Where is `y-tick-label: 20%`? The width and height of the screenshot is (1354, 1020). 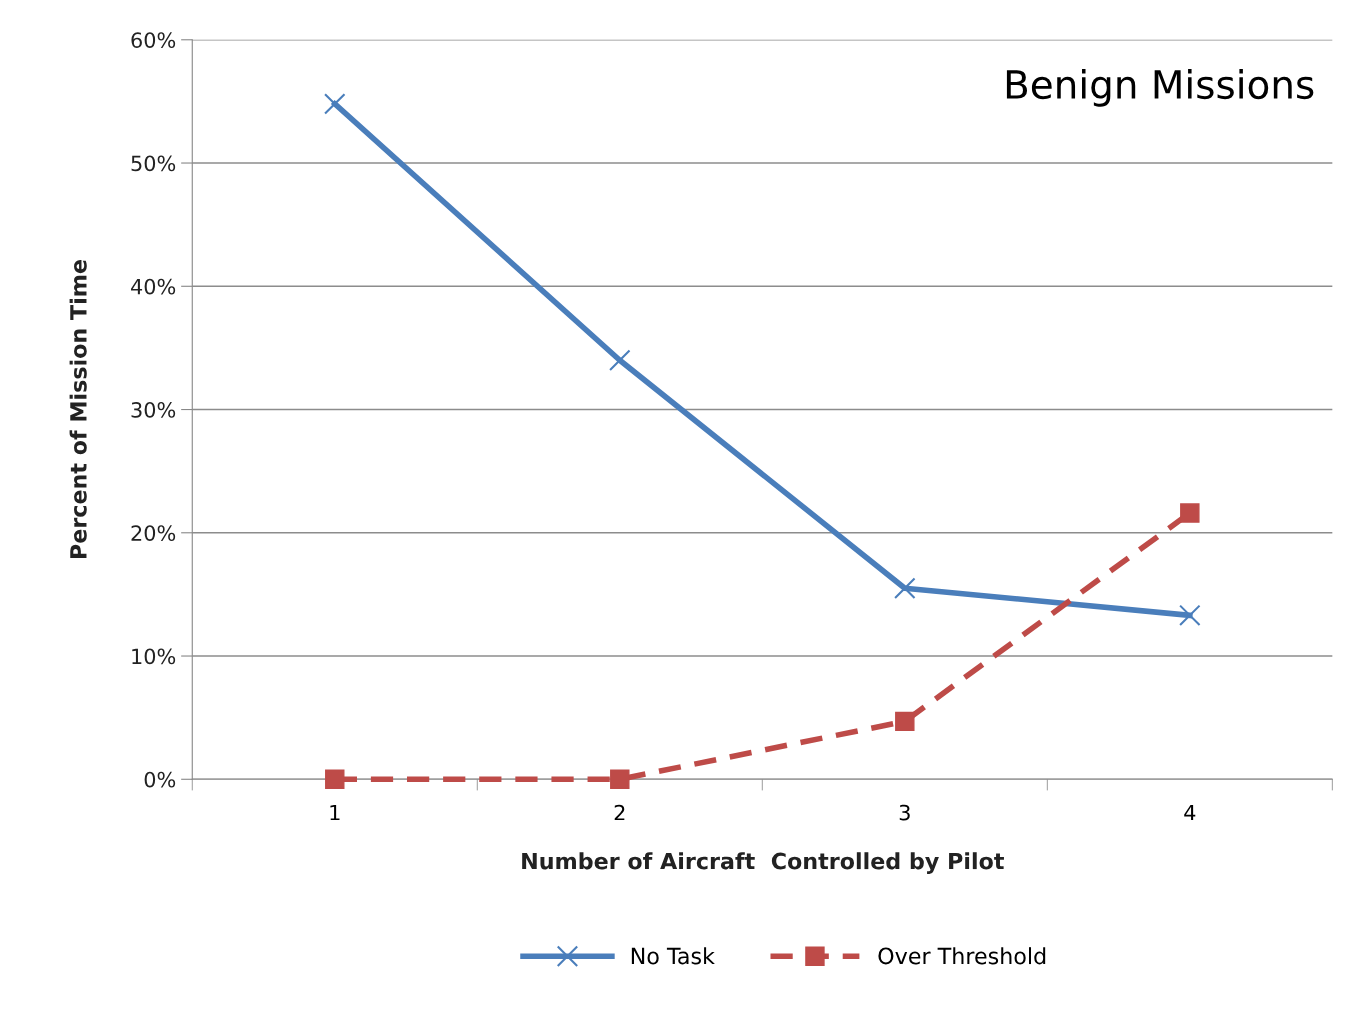
y-tick-label: 20% is located at coordinates (153, 533).